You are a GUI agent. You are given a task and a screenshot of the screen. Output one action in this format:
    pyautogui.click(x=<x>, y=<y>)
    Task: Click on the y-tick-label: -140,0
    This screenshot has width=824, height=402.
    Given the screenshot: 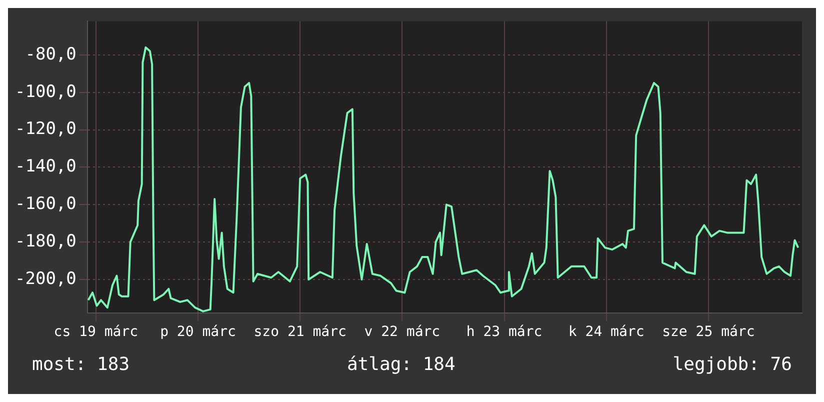 What is the action you would take?
    pyautogui.click(x=45, y=166)
    